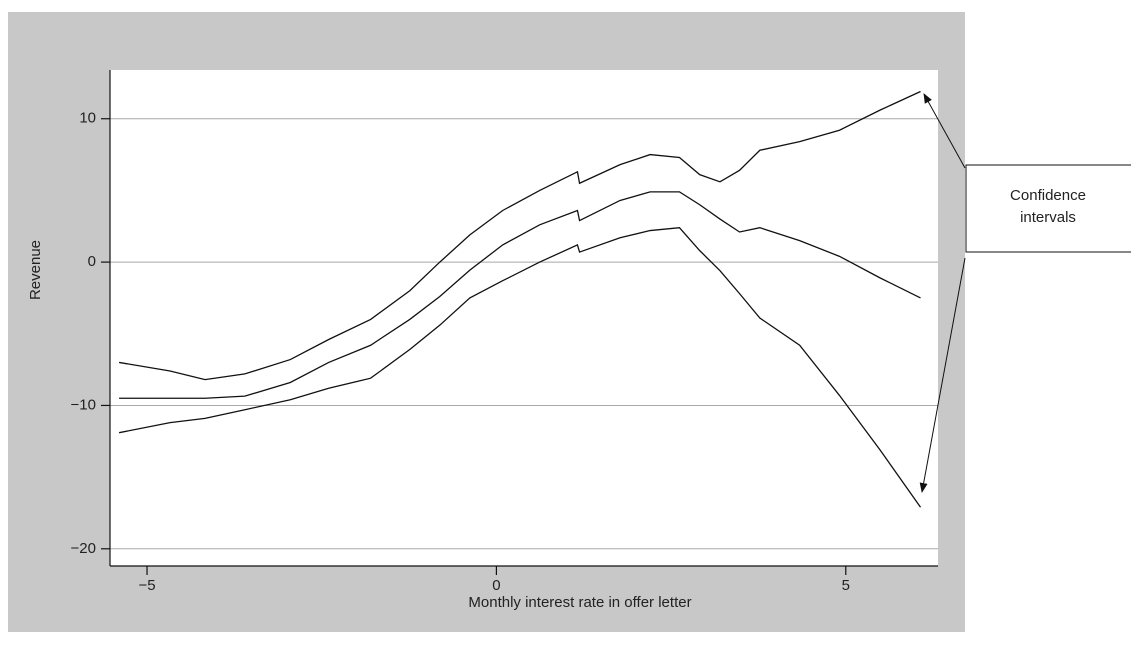 The image size is (1131, 659). Describe the element at coordinates (83, 404) in the screenshot. I see `y-tick-label: −10` at that location.